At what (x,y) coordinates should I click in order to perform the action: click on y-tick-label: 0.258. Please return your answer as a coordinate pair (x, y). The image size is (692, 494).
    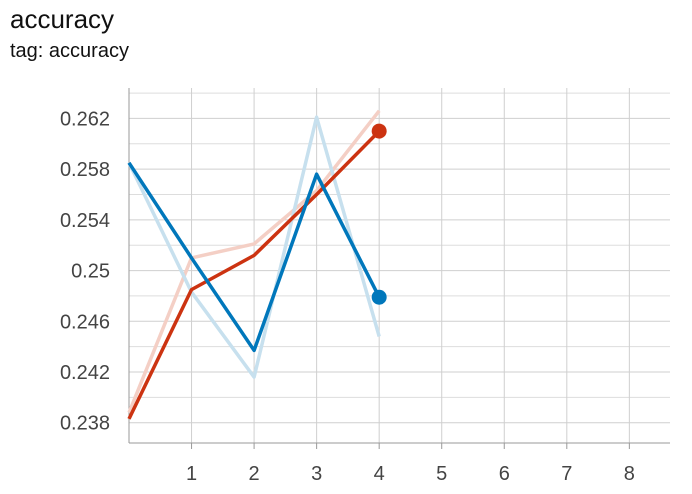
    Looking at the image, I should click on (85, 170).